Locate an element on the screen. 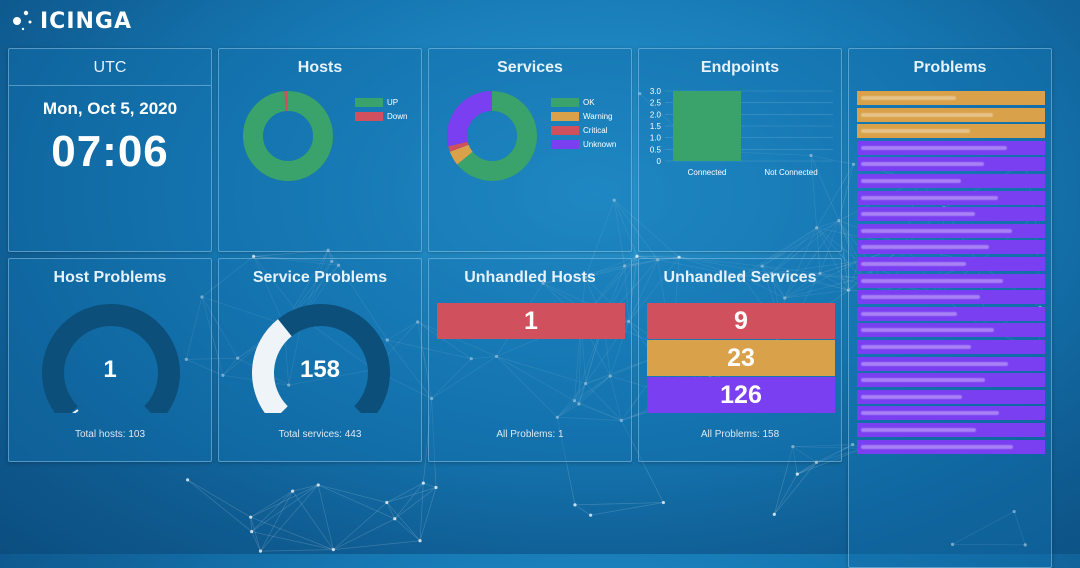 The width and height of the screenshot is (1080, 568). icinga-logo: ICINGA is located at coordinates (71, 21).